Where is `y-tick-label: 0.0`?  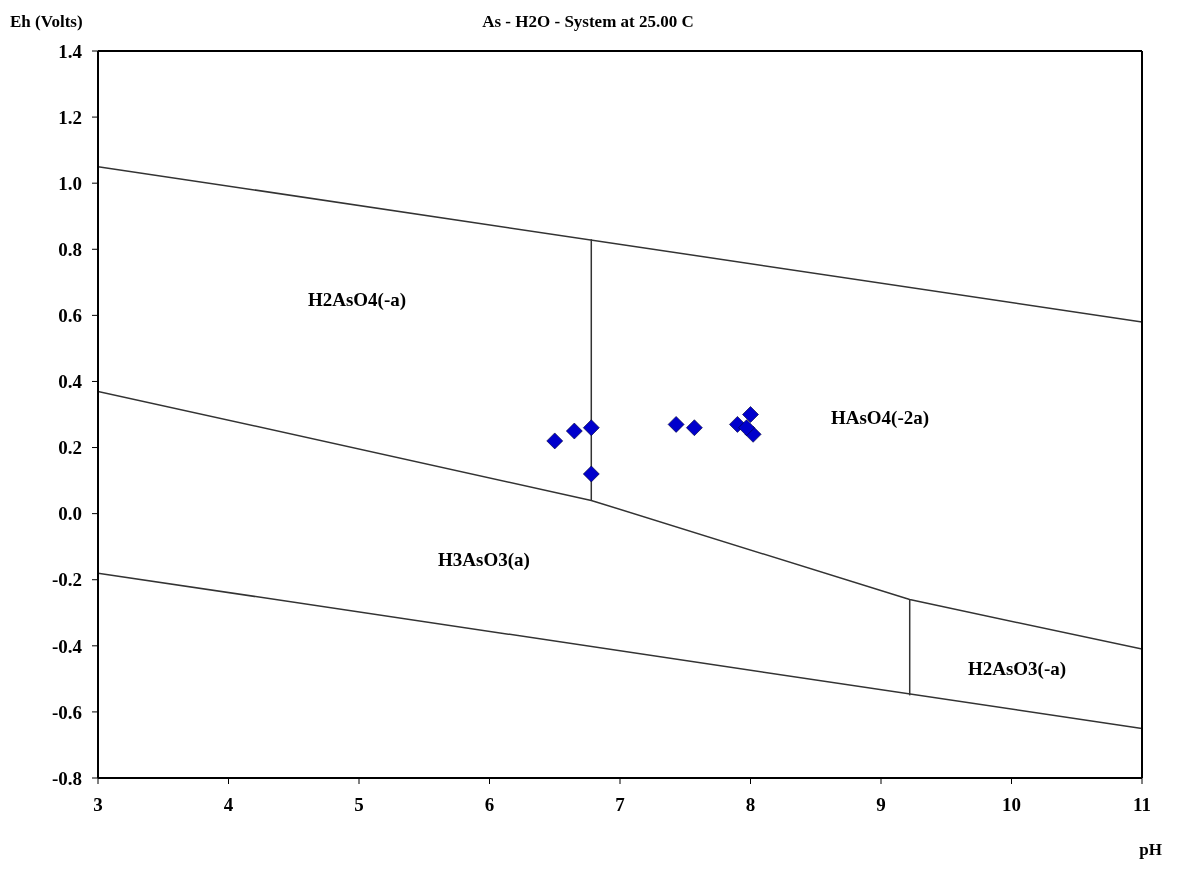 y-tick-label: 0.0 is located at coordinates (70, 514).